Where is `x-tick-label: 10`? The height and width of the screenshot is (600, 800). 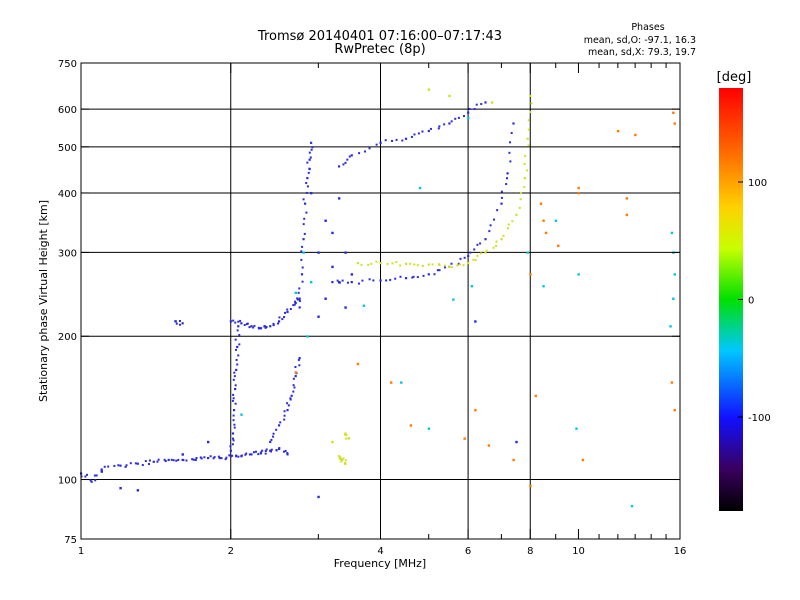
x-tick-label: 10 is located at coordinates (578, 551).